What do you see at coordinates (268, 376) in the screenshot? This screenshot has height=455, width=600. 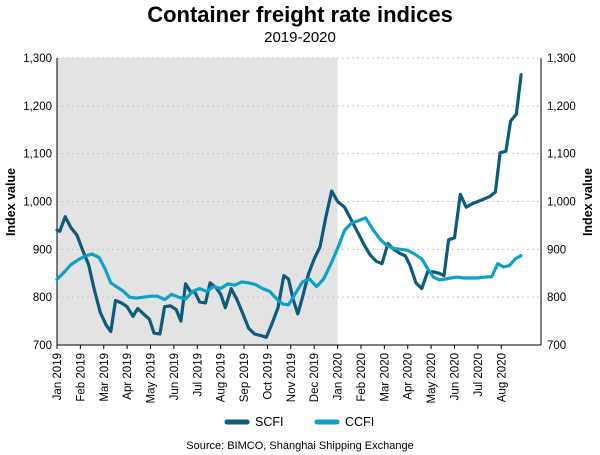 I see `x-tick-label: Oct 2019` at bounding box center [268, 376].